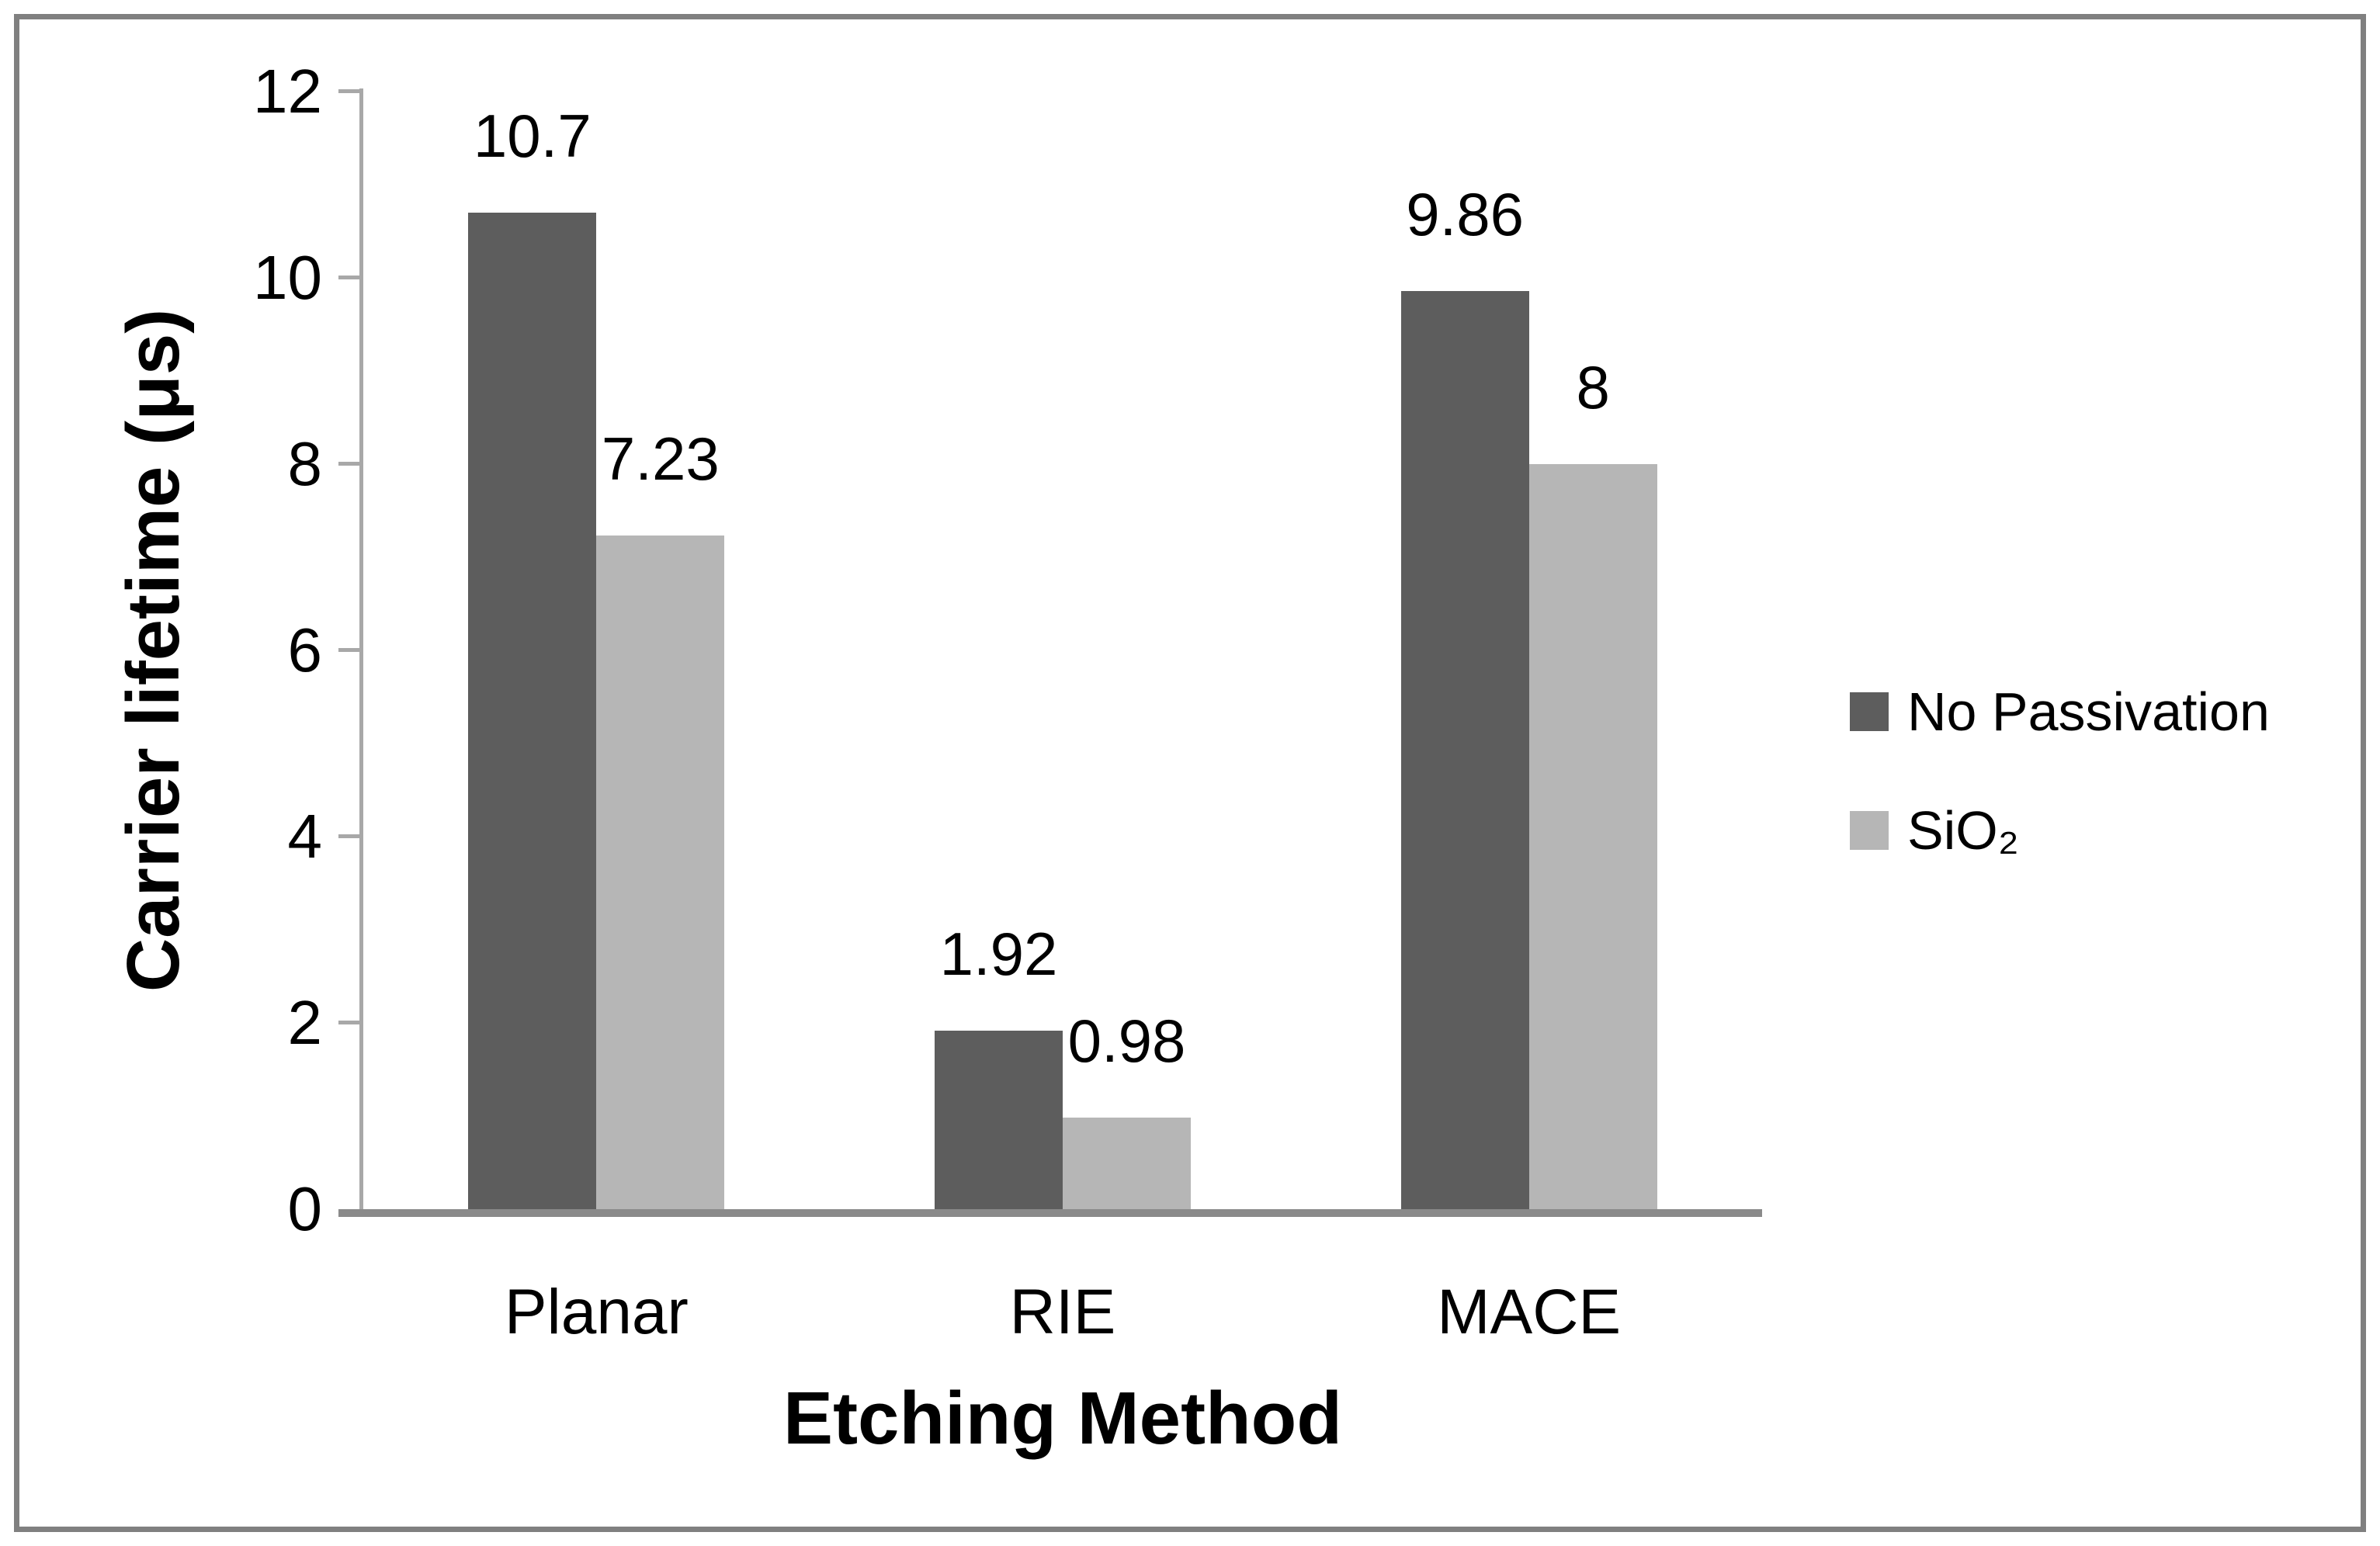  Describe the element at coordinates (1465, 214) in the screenshot. I see `bar-value-label: 9.86` at that location.